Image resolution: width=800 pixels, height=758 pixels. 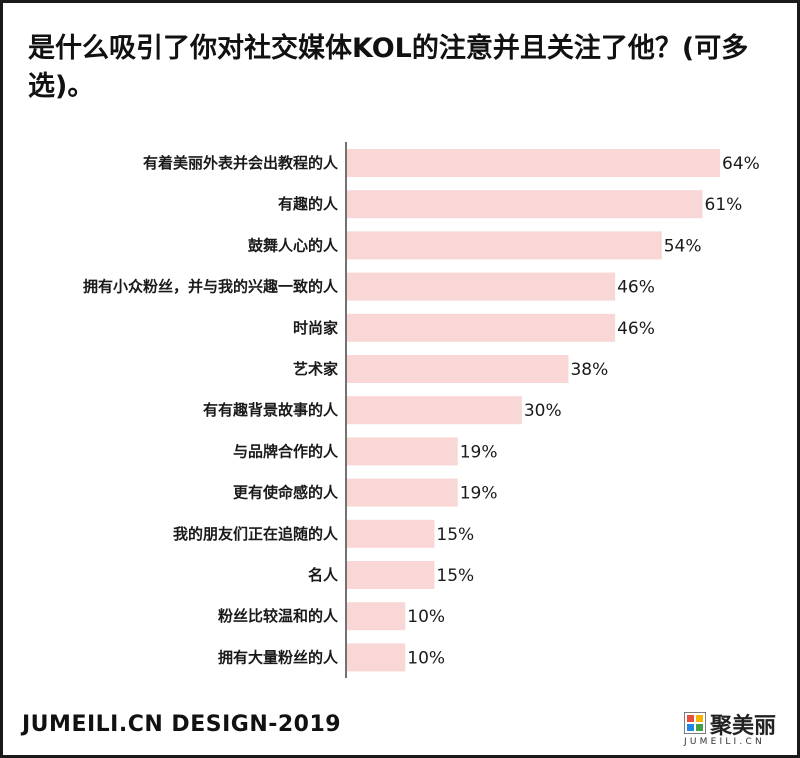 What do you see at coordinates (286, 451) in the screenshot?
I see `category-label: 与品牌合作的人` at bounding box center [286, 451].